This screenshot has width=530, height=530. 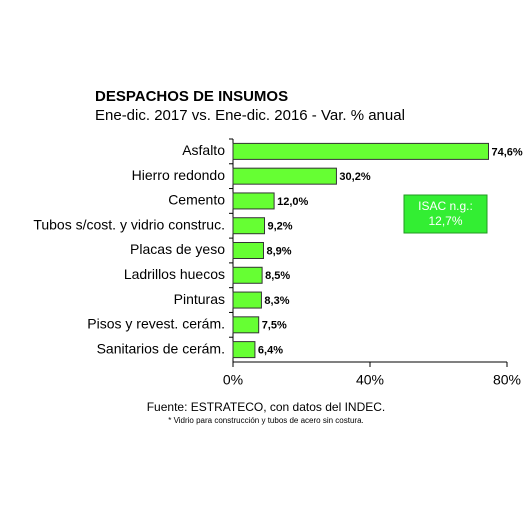 What do you see at coordinates (507, 380) in the screenshot?
I see `x-tick-label: 80%` at bounding box center [507, 380].